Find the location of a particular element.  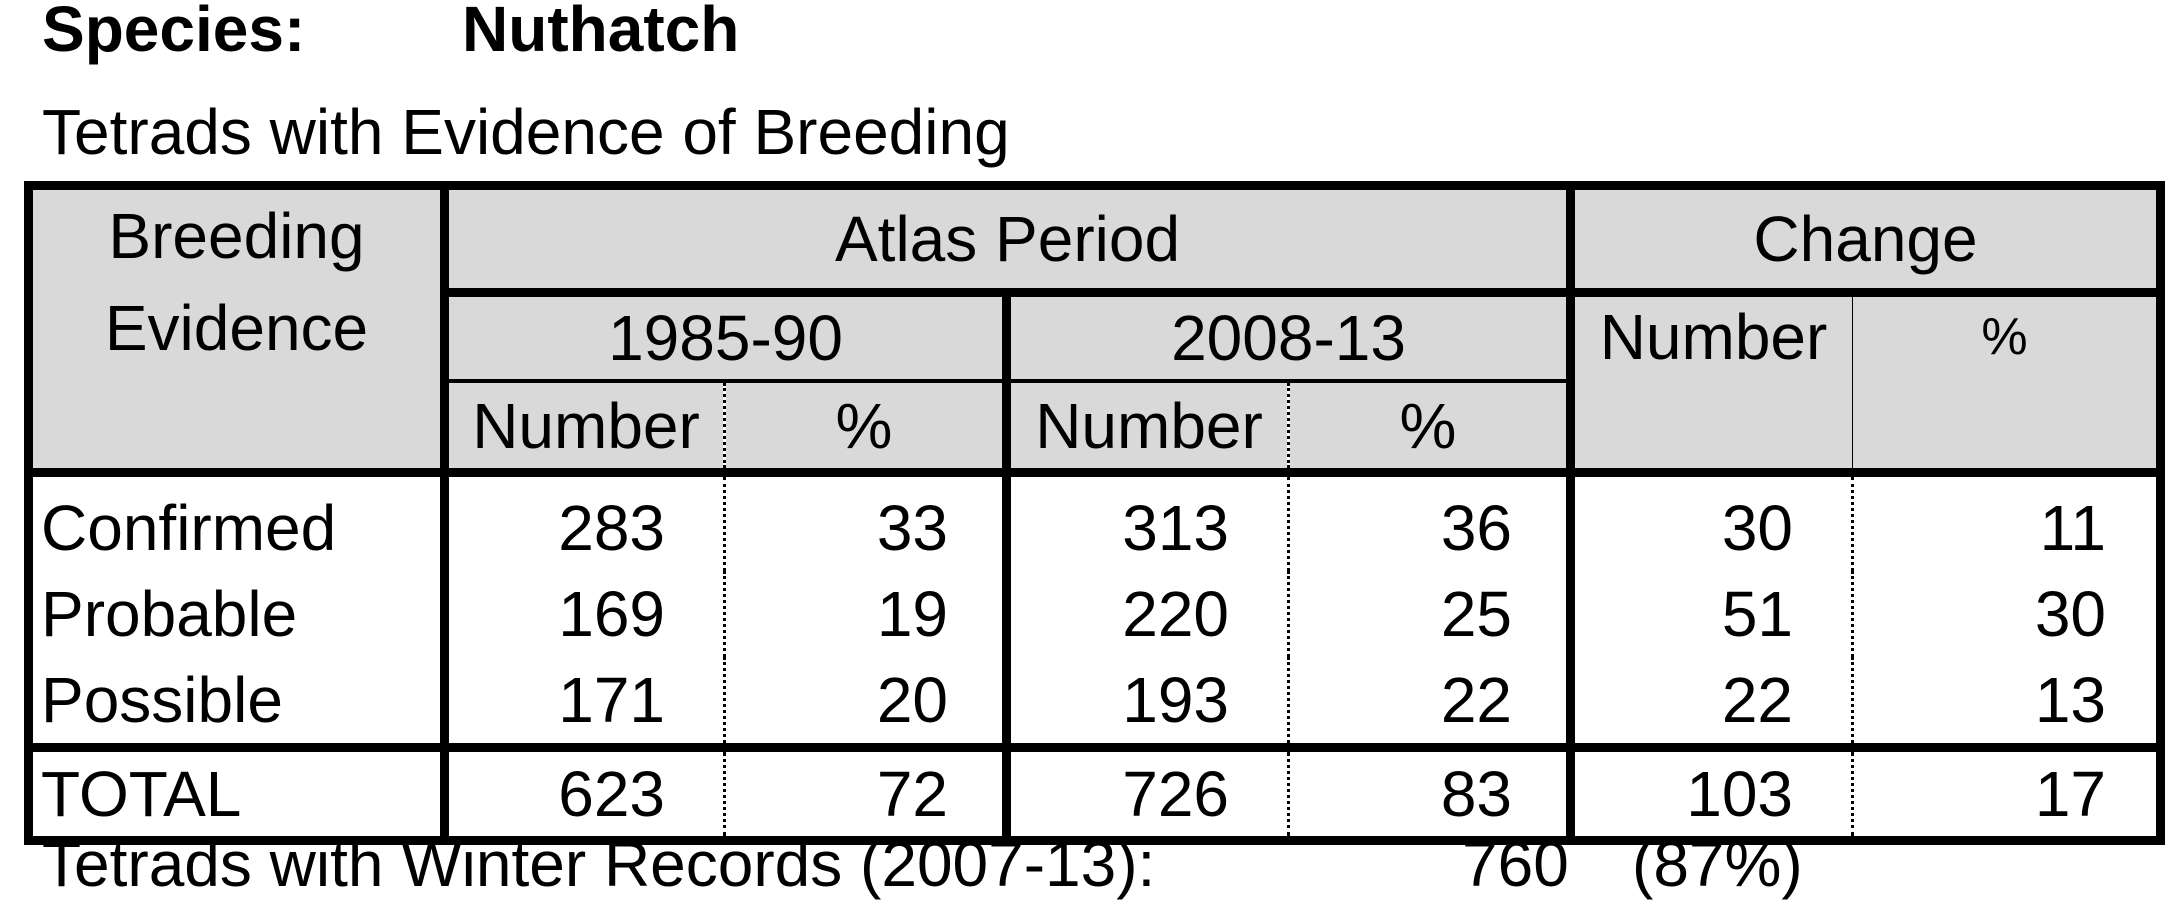

row-label: Confirmed is located at coordinates (238, 521).